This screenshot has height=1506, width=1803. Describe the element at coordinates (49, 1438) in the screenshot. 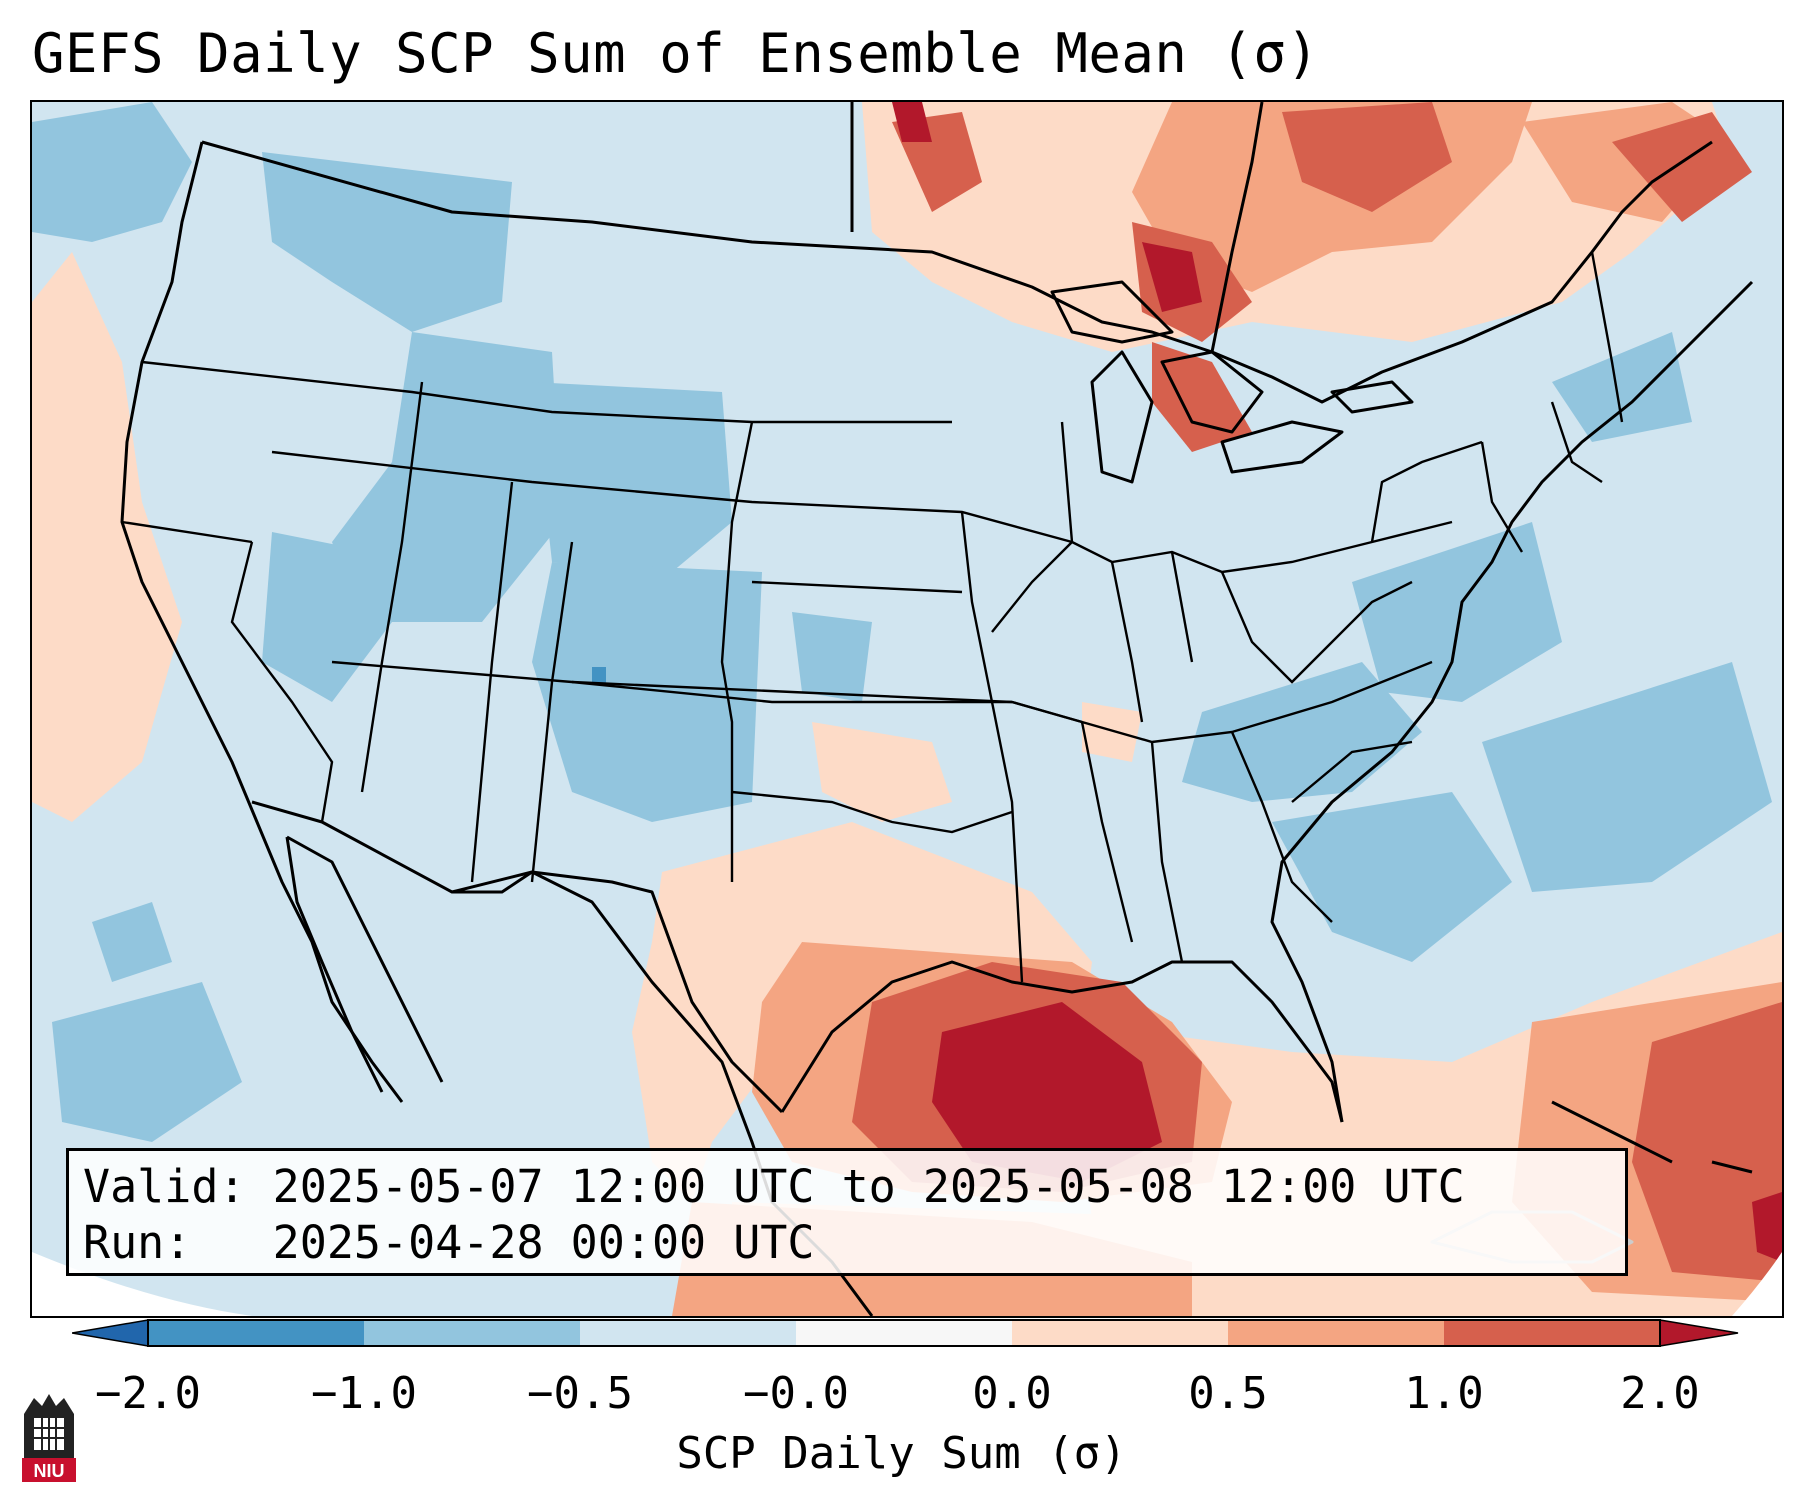

I see `niu-logo: NIU` at that location.